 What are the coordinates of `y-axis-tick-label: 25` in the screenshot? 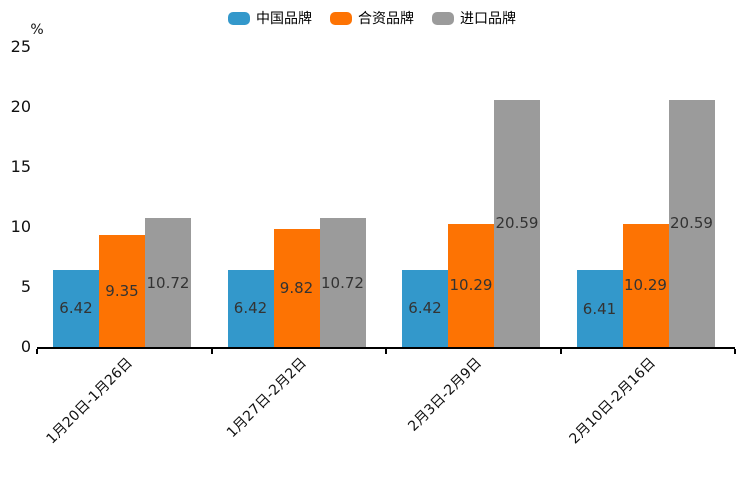 It's located at (20, 46).